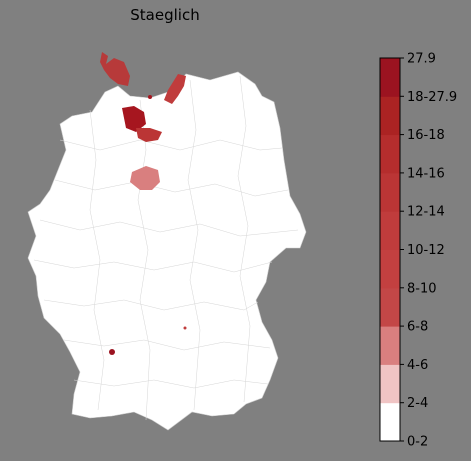 The image size is (471, 461). I want to click on map-title: Staeglich, so click(165, 15).